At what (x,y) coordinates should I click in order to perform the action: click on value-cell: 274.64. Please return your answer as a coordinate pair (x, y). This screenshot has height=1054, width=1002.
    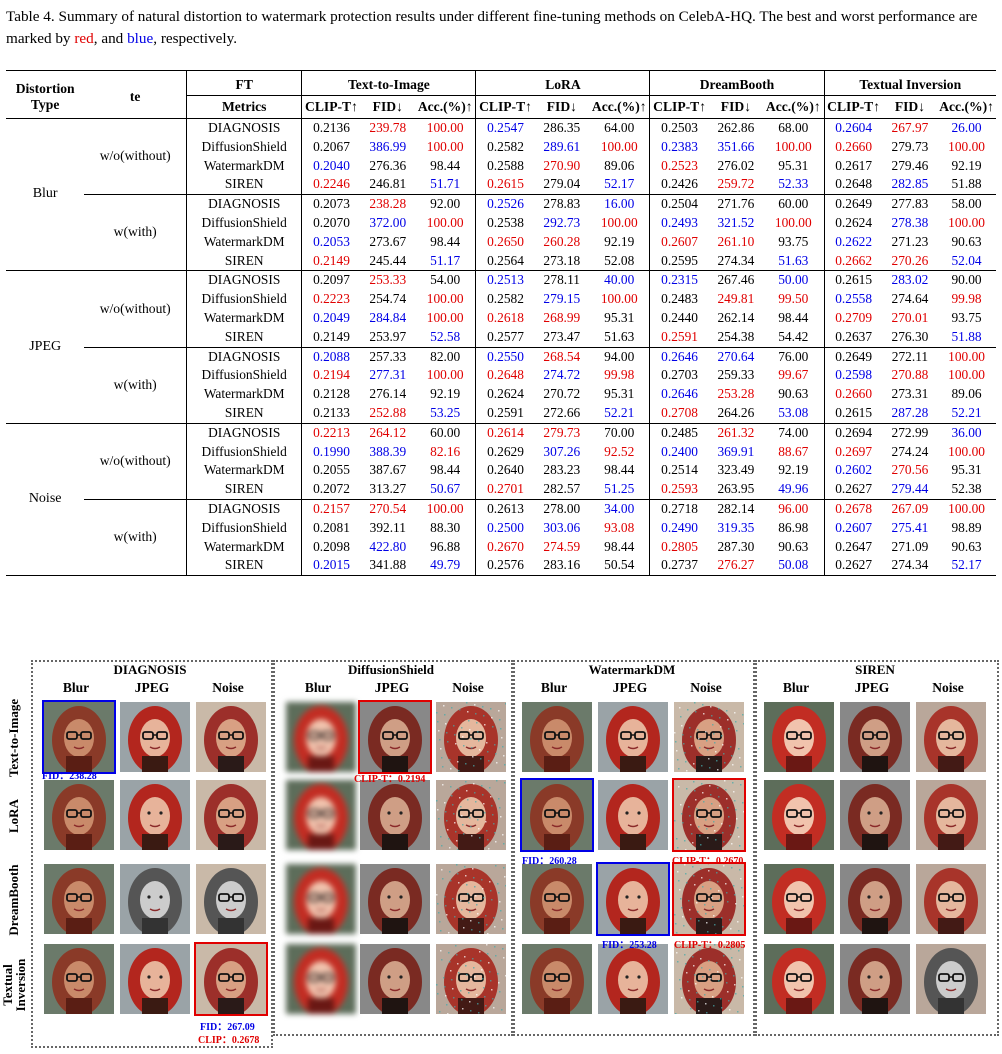
    Looking at the image, I should click on (910, 299).